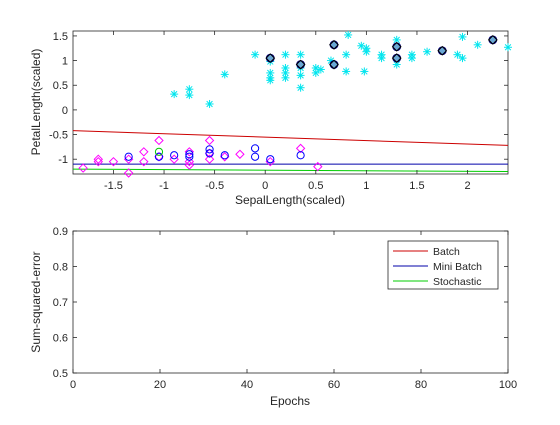  I want to click on x-tick-label: -0.5, so click(214, 186).